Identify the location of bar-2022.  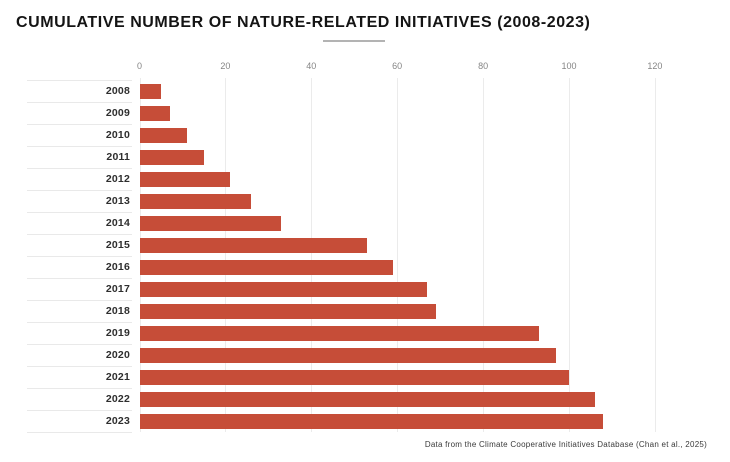
(367, 399).